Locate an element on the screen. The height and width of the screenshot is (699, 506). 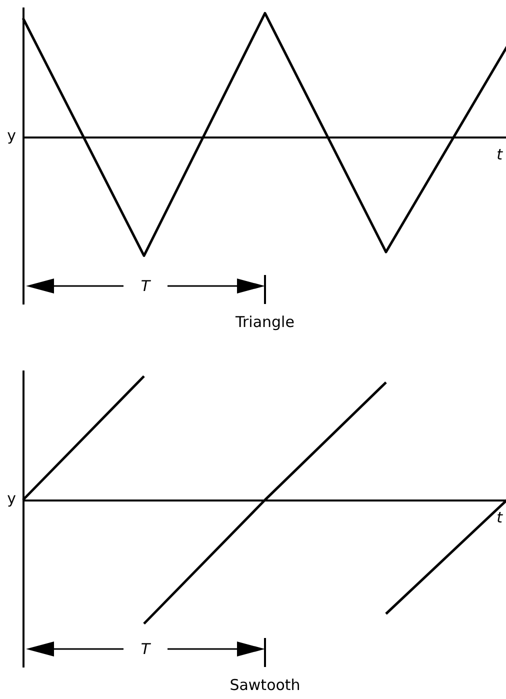
text: Triangle is located at coordinates (264, 322).